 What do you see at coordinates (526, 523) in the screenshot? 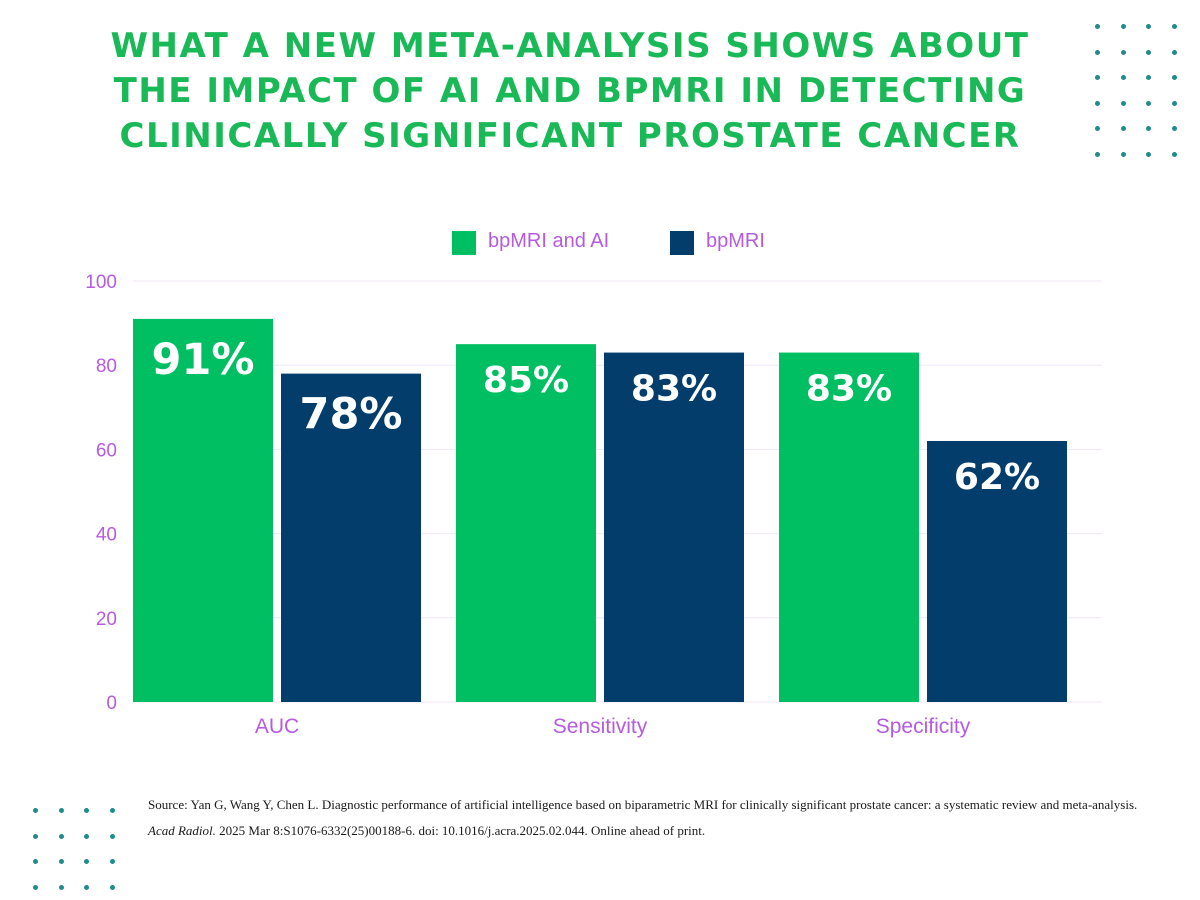
I see `bar-sensitivity-bpmri-and-ai` at bounding box center [526, 523].